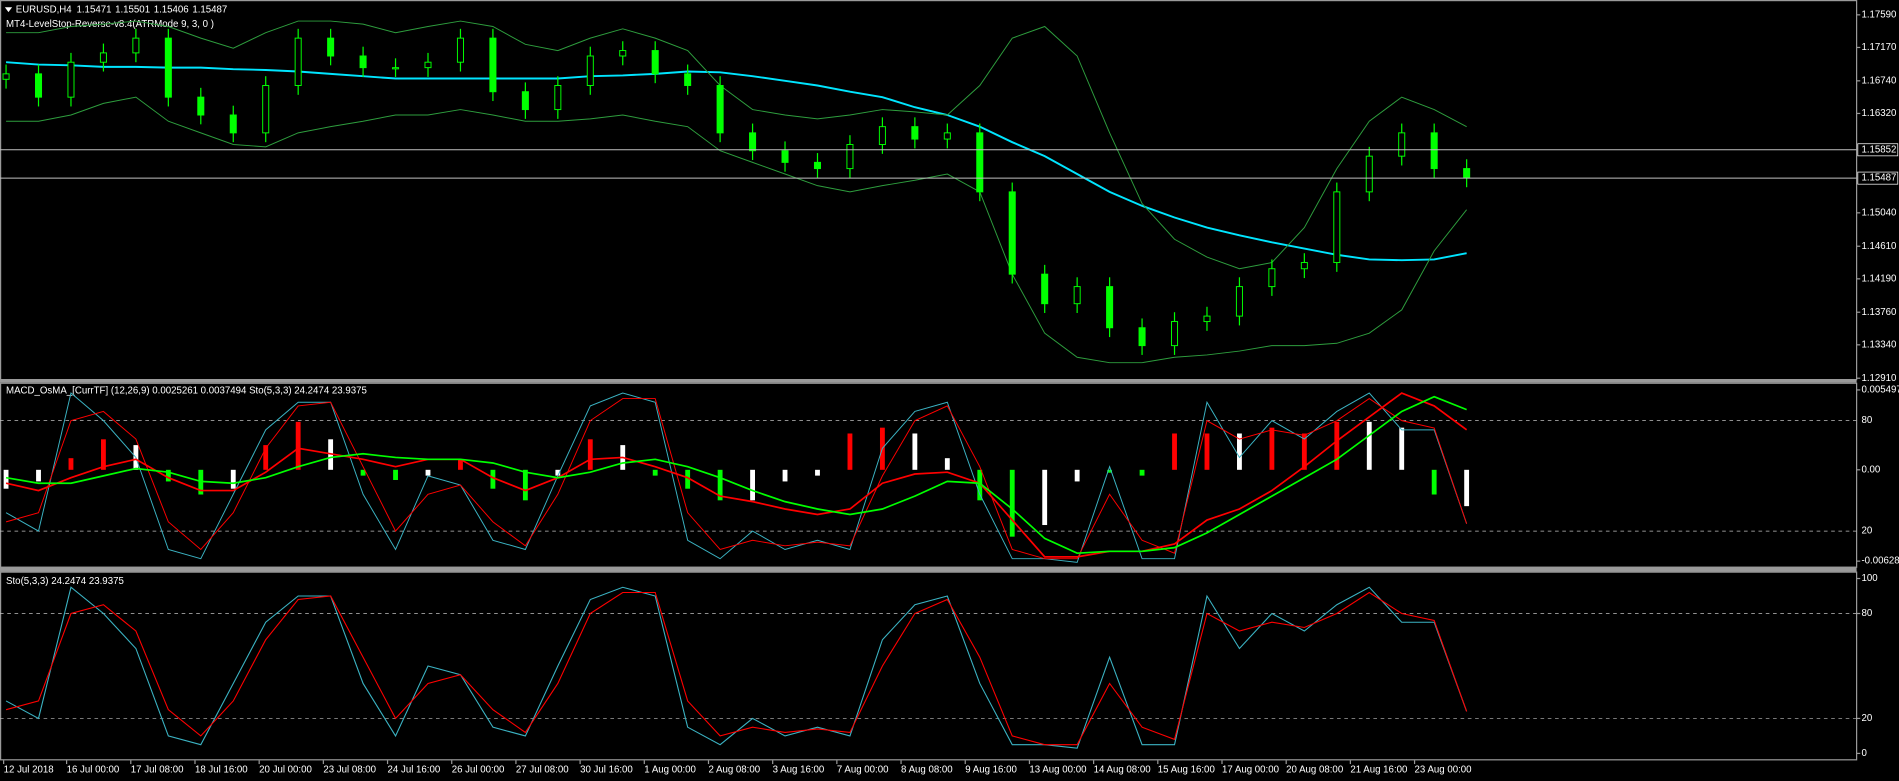 Image resolution: width=1899 pixels, height=781 pixels. What do you see at coordinates (1869, 578) in the screenshot?
I see `y-tick-label: 100` at bounding box center [1869, 578].